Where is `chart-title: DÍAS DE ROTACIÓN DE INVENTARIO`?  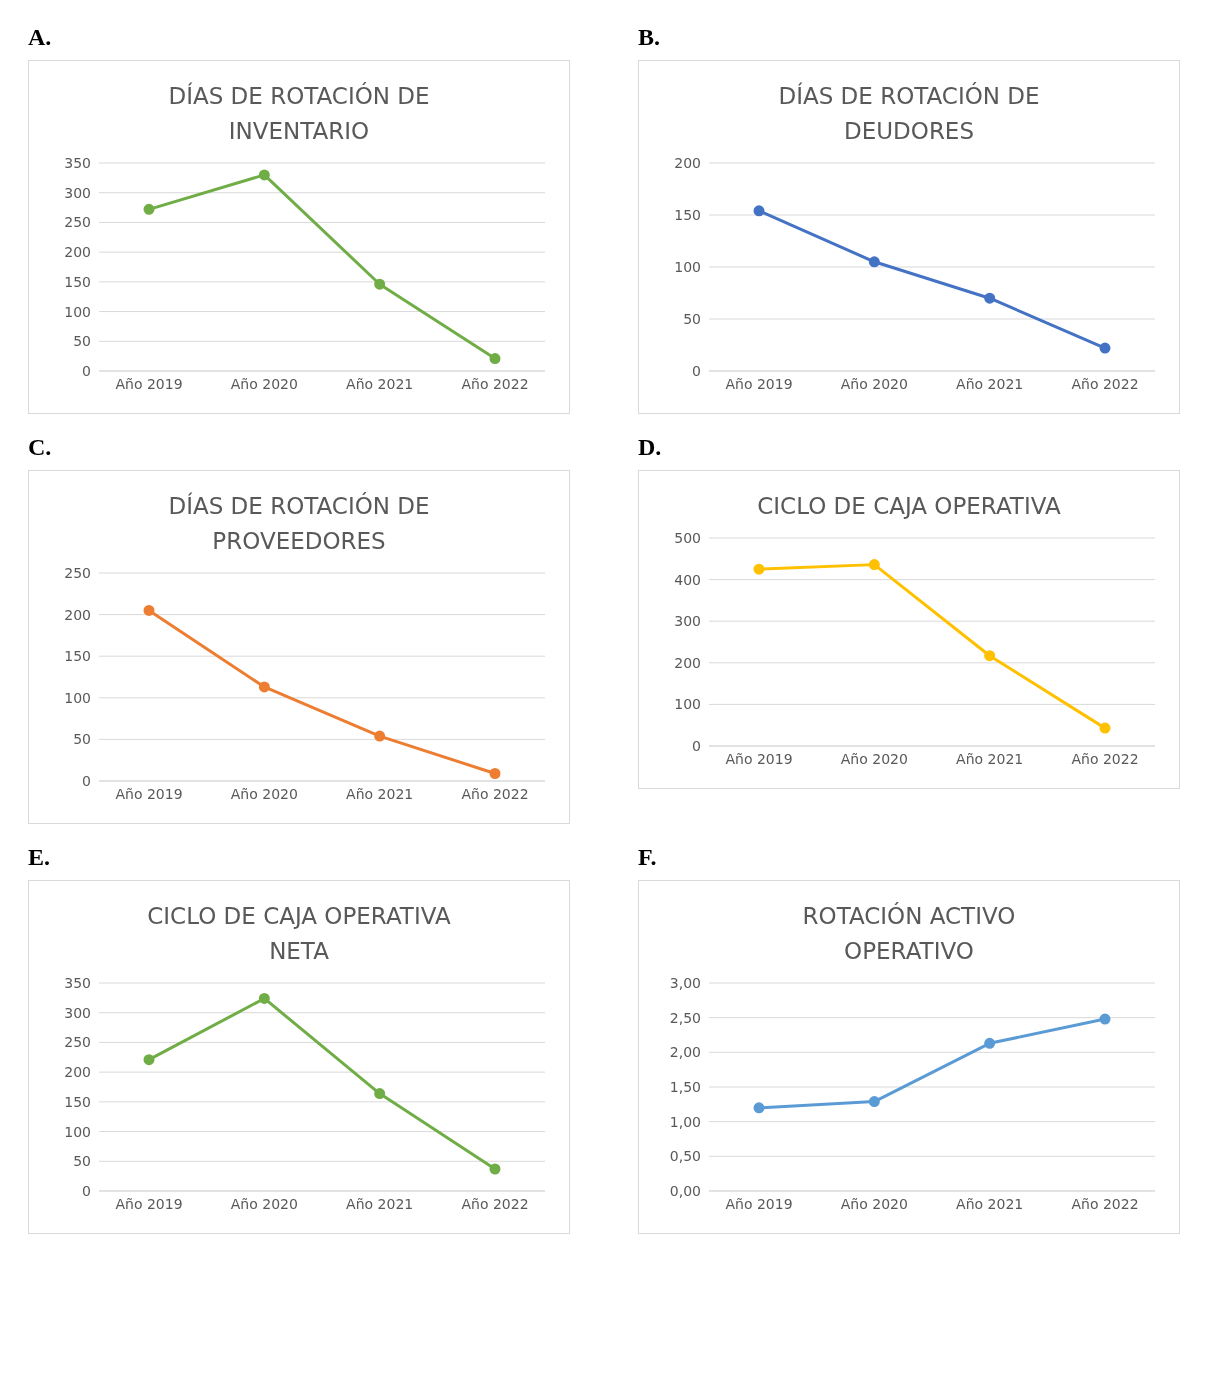
chart-title: DÍAS DE ROTACIÓN DE INVENTARIO is located at coordinates (299, 113).